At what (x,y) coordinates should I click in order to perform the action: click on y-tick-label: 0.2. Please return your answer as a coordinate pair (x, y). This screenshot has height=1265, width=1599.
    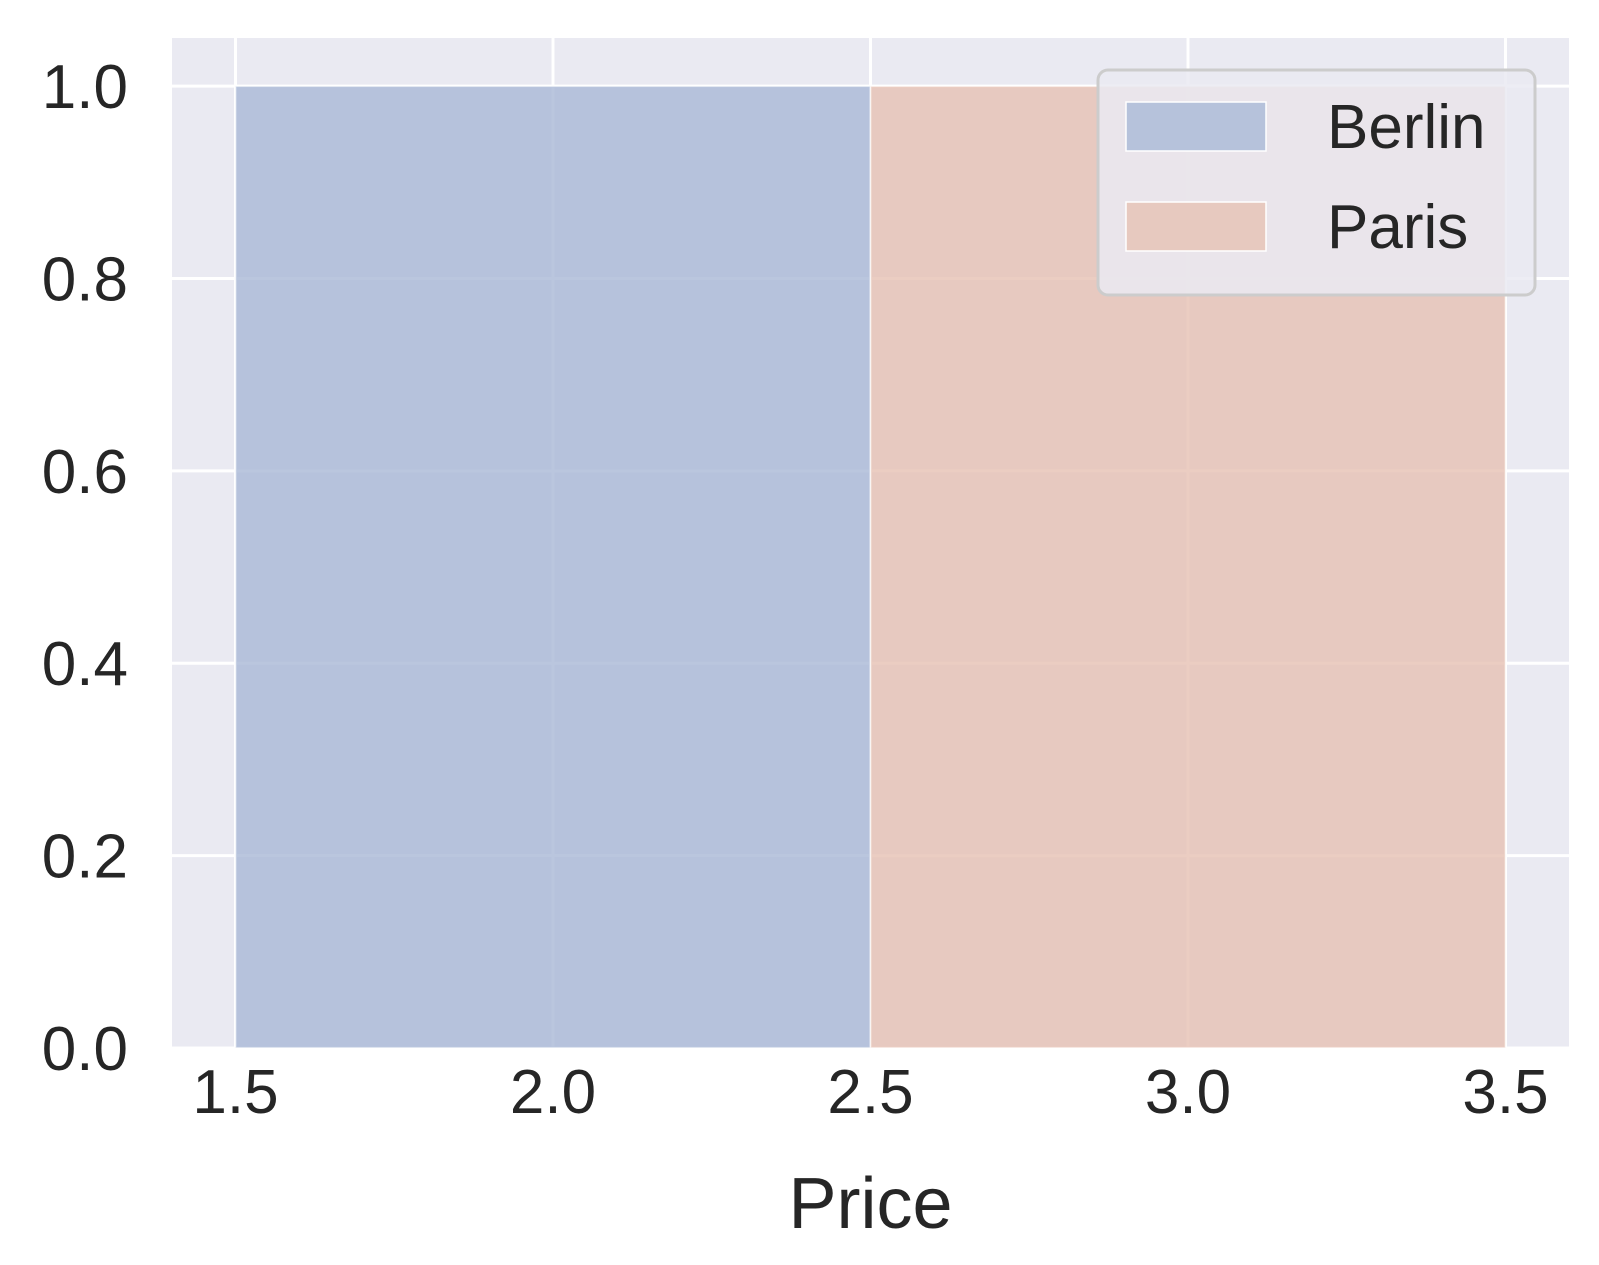
    Looking at the image, I should click on (85, 857).